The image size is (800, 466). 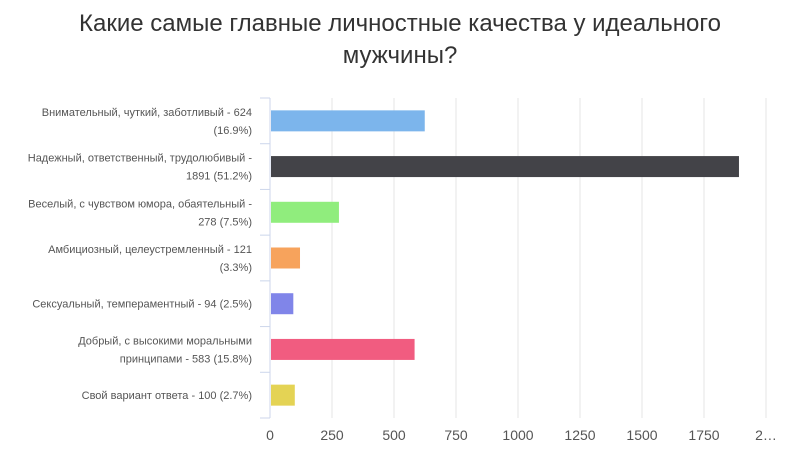 I want to click on category-label: Свой вариант ответа - 100 (2.7%), so click(x=167, y=396).